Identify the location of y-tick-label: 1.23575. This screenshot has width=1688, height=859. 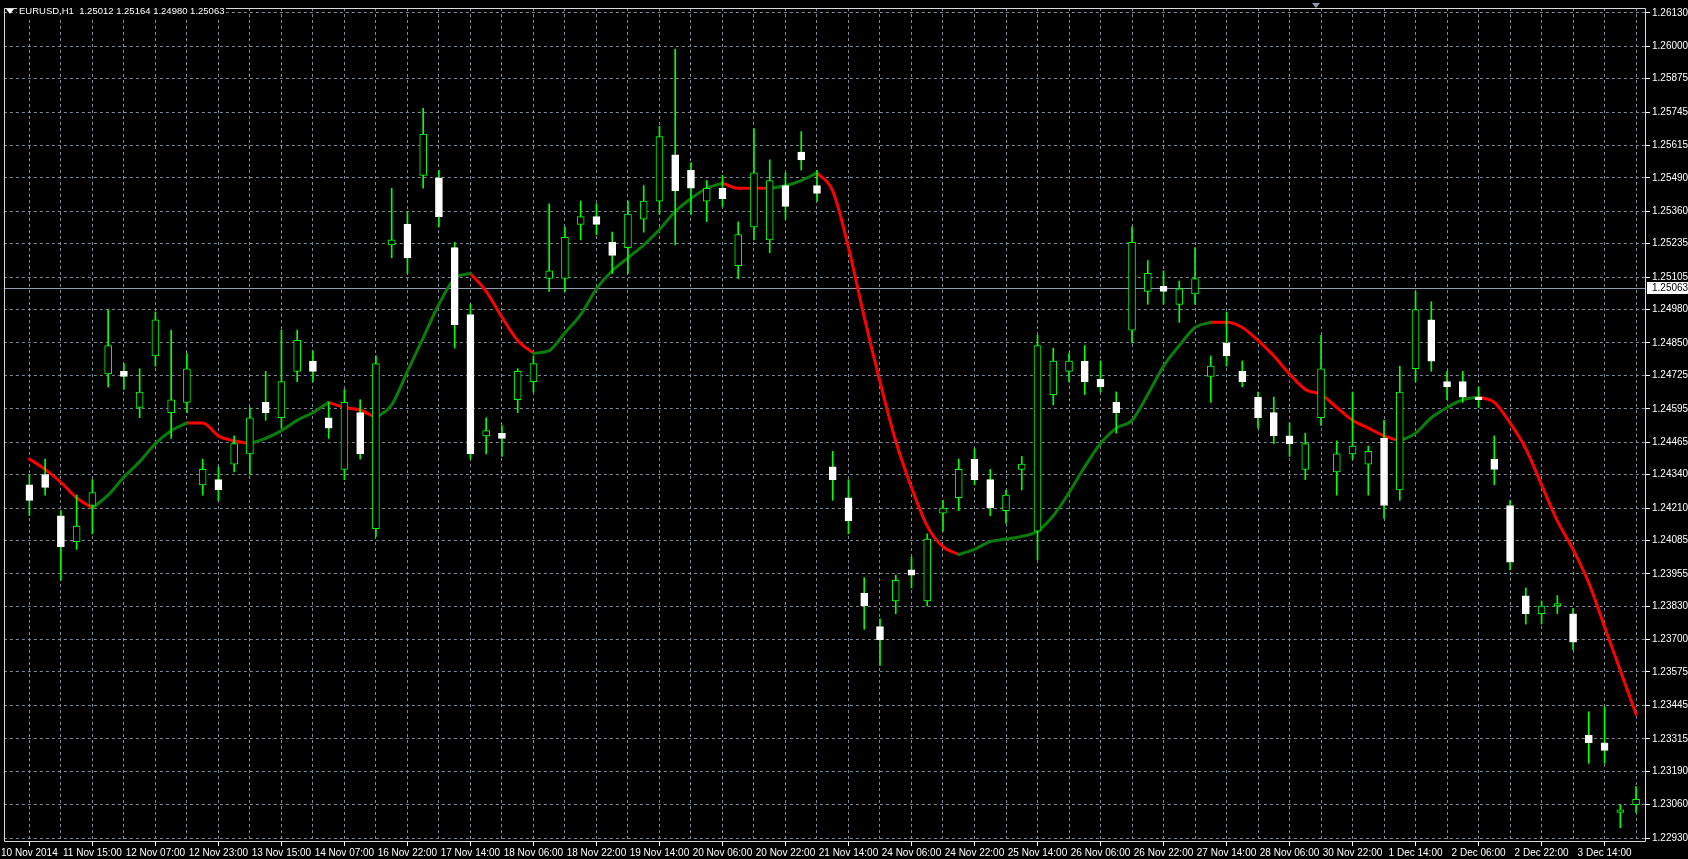
(1670, 671).